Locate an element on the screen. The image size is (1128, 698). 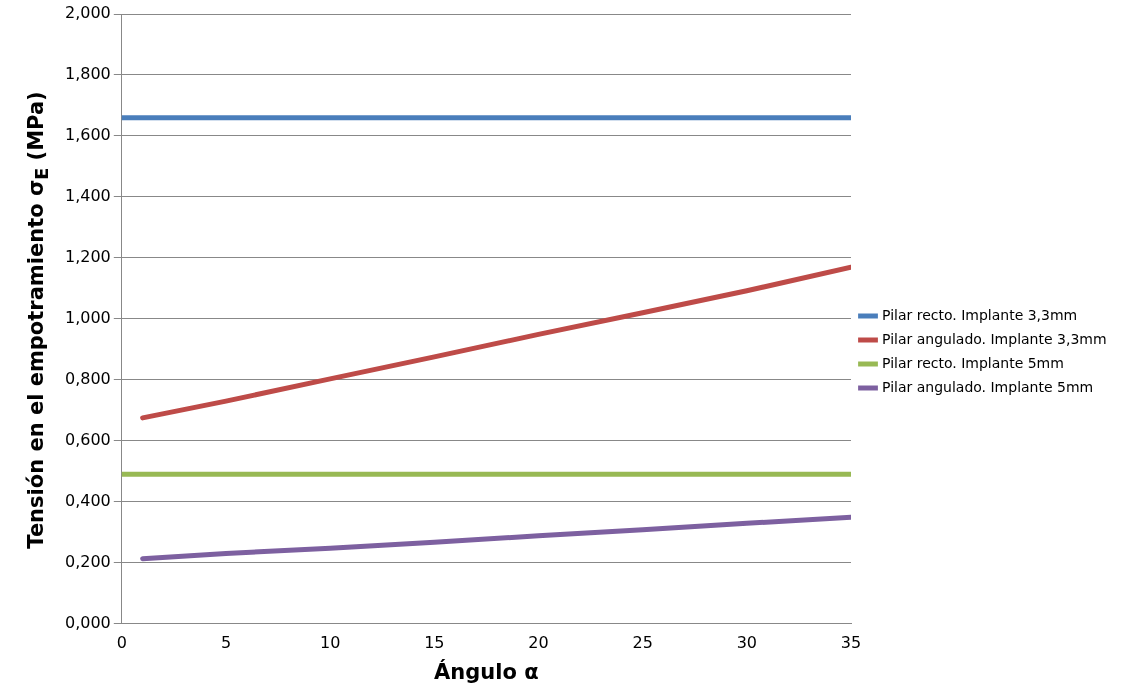
x-tick-label: 20 is located at coordinates (538, 643).